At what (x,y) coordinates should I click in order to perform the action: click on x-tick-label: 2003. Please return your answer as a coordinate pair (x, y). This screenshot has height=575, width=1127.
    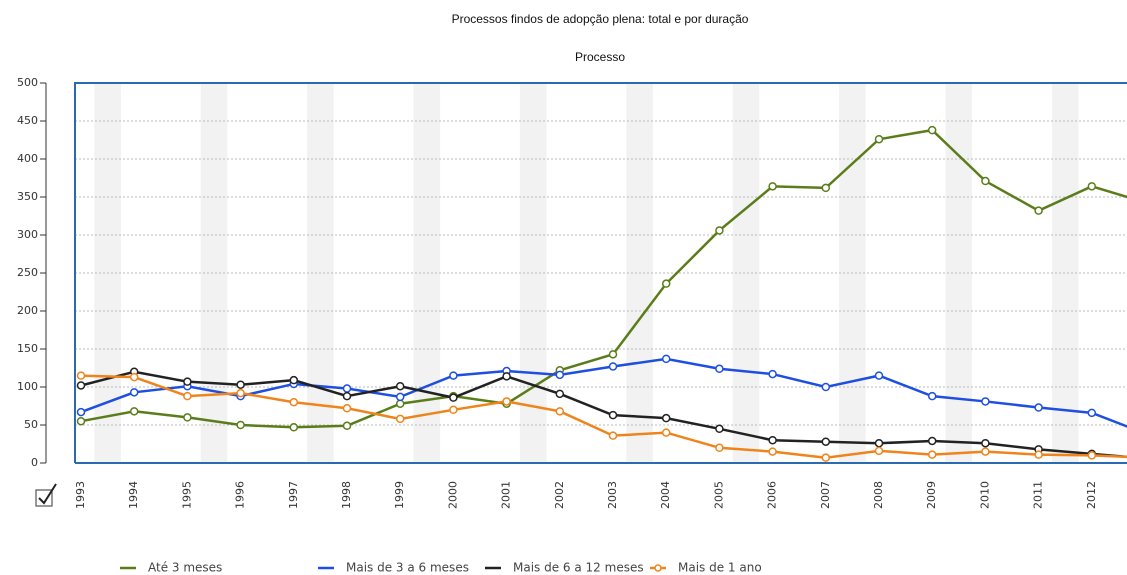
    Looking at the image, I should click on (612, 495).